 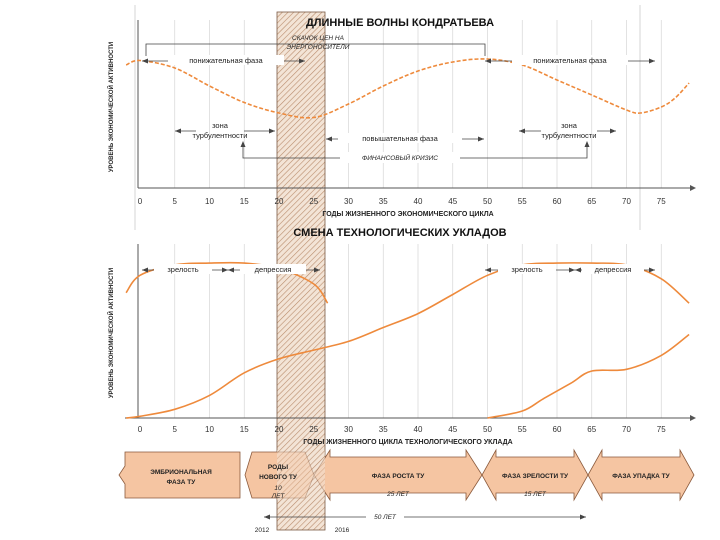 I want to click on down-phase-left-arrow: понижательная фаза, so click(x=223, y=60).